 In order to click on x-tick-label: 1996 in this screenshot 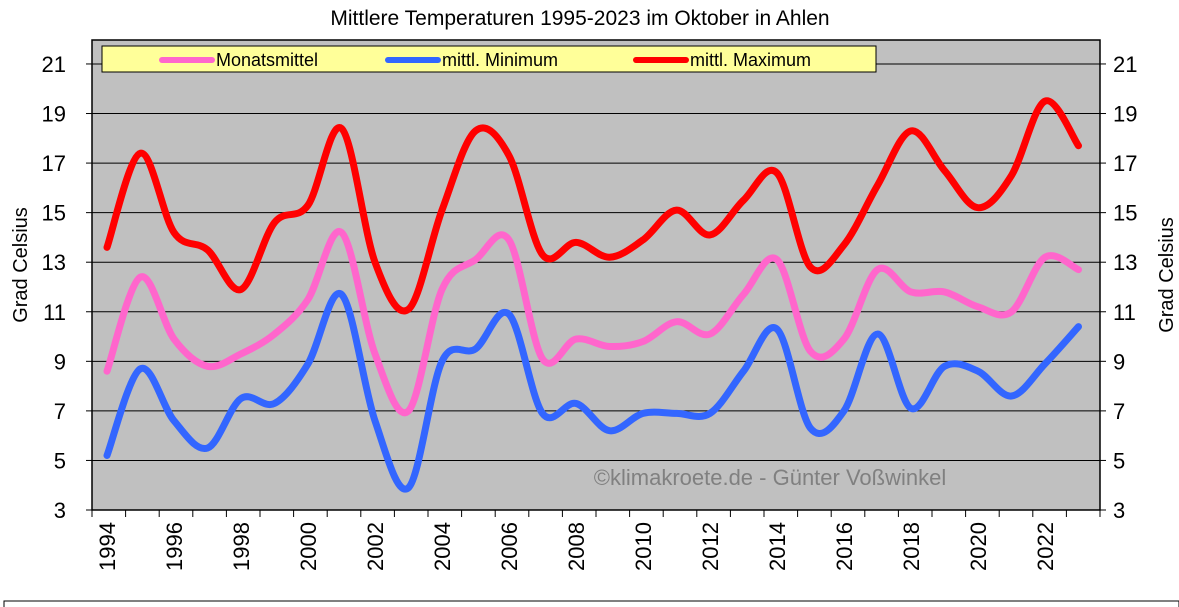, I will do `click(174, 546)`.